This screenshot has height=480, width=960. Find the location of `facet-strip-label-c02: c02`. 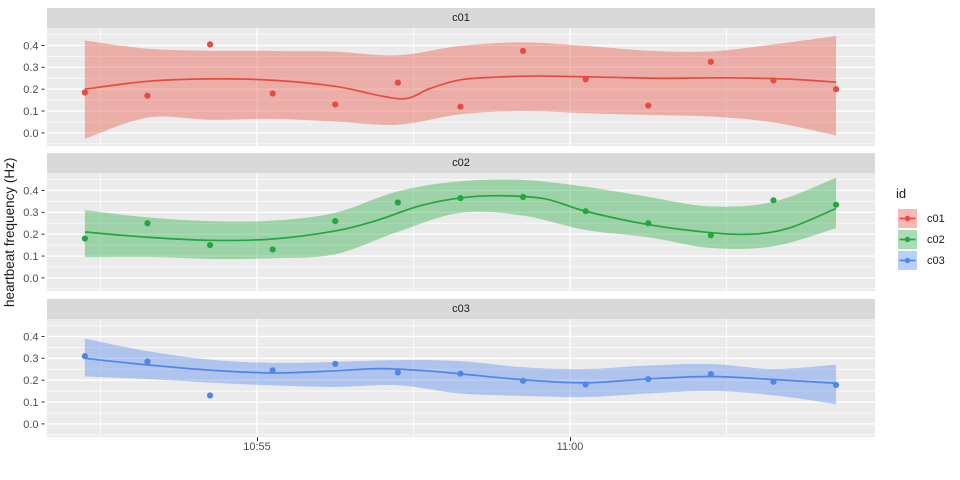

facet-strip-label-c02: c02 is located at coordinates (461, 163).